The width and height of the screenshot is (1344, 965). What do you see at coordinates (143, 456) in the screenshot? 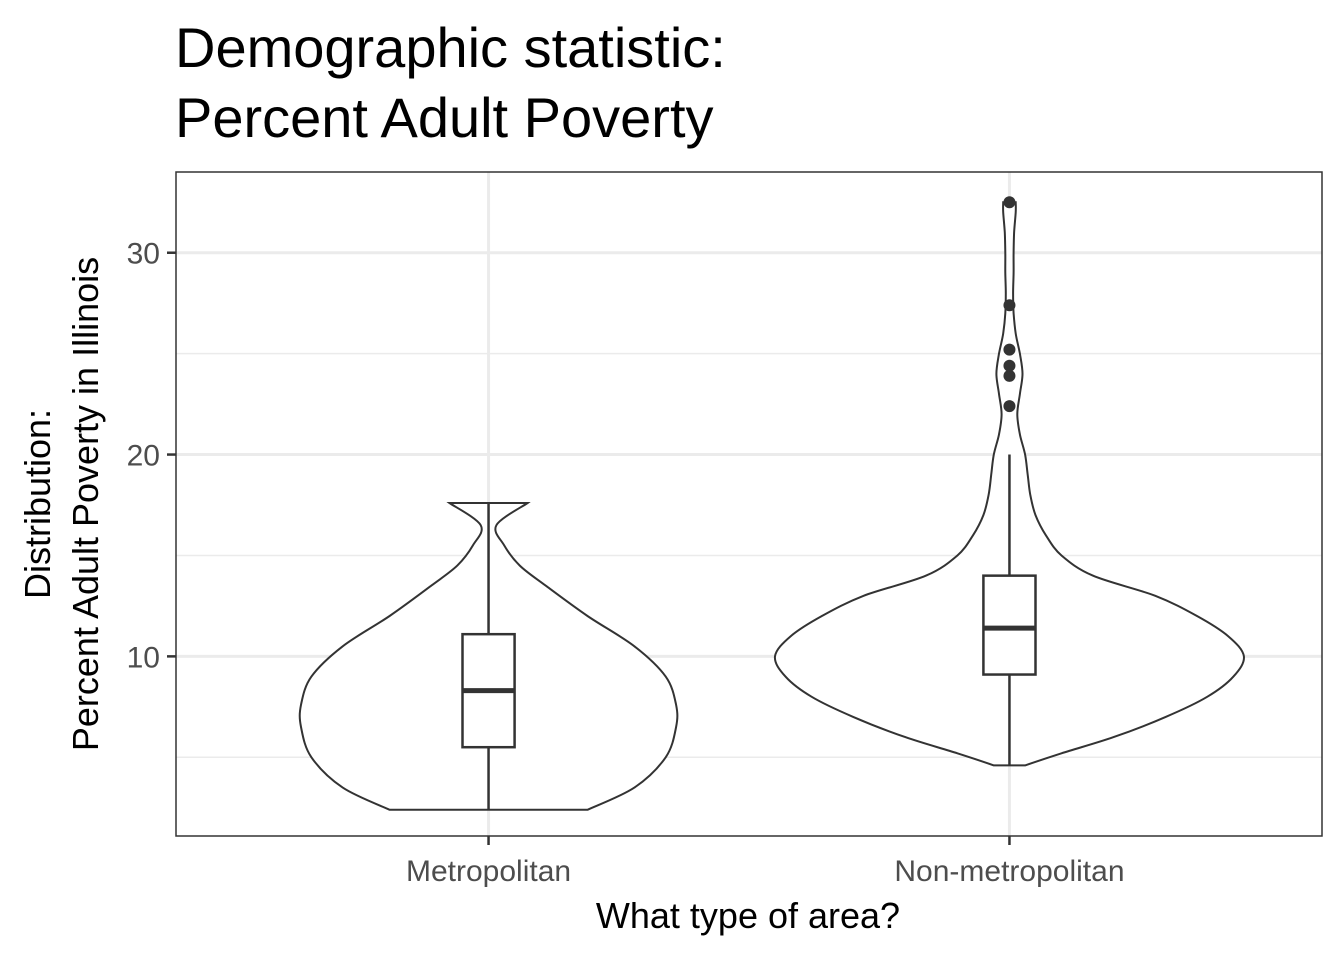
I see `y-tick-label: 20` at bounding box center [143, 456].